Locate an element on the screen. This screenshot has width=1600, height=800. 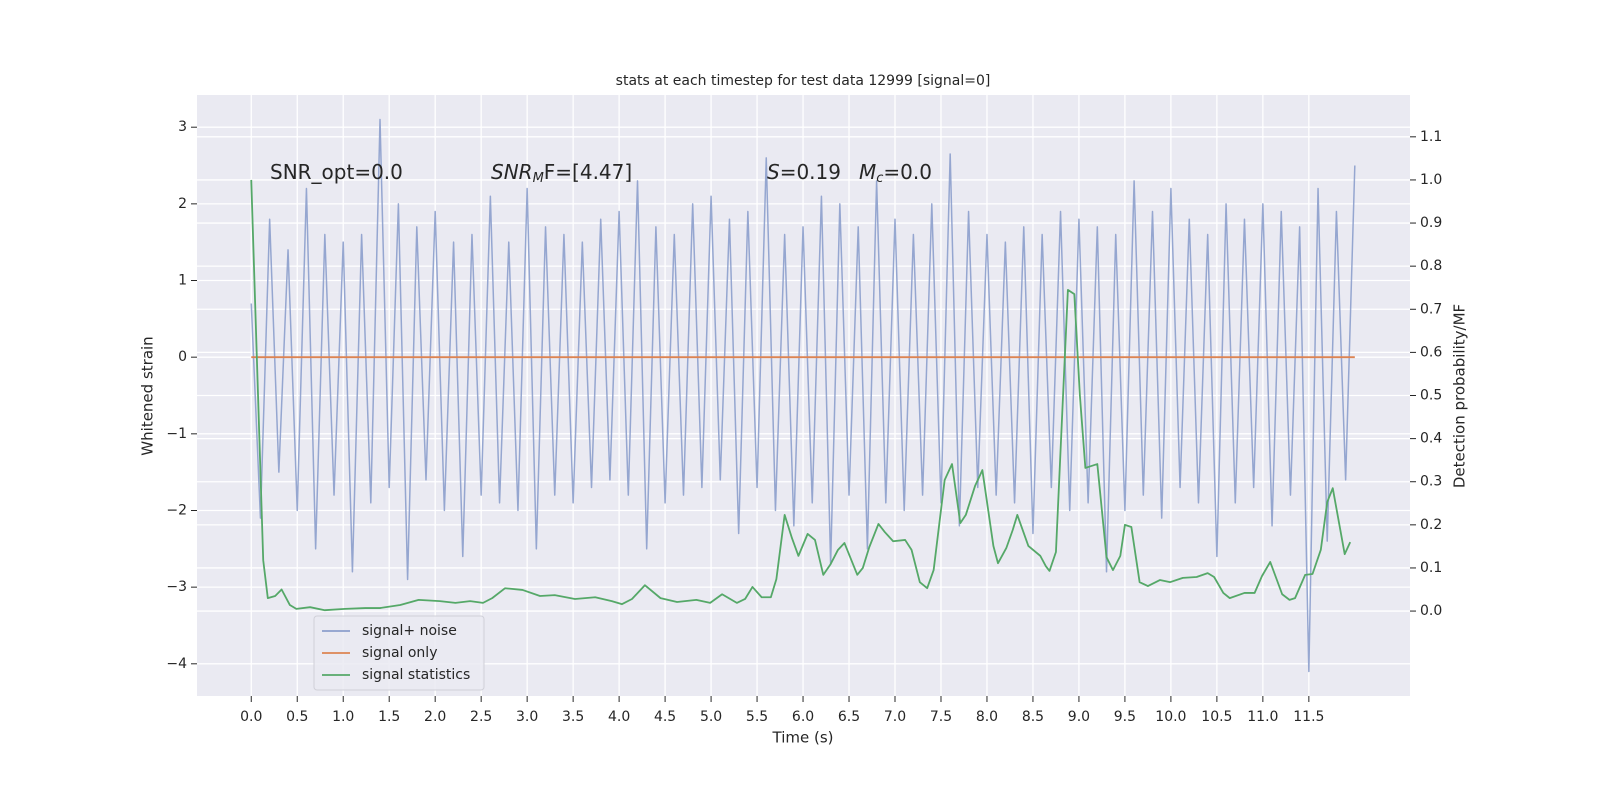
x-tick-label: 0.5 is located at coordinates (297, 717).